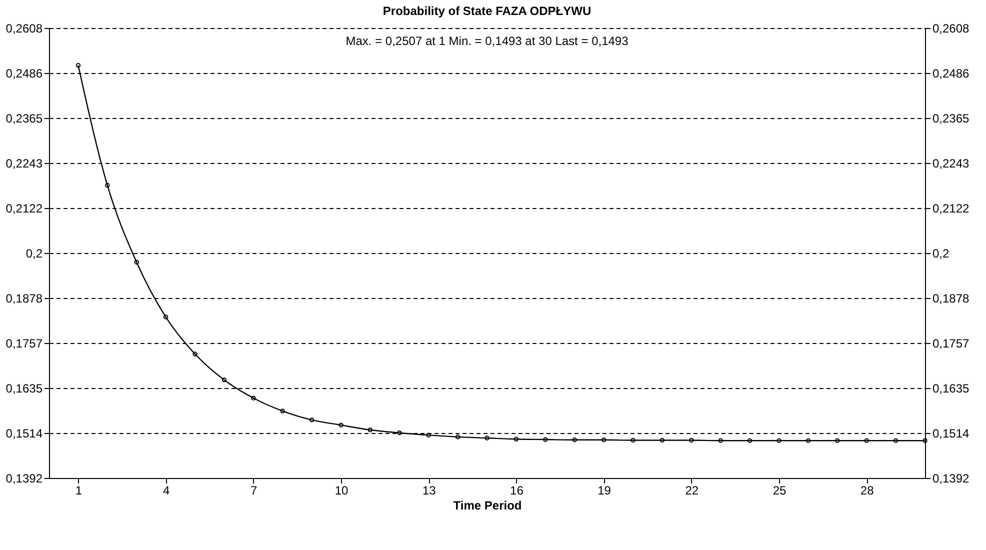 This screenshot has height=550, width=986. I want to click on y-tick-label: 0,2243, so click(24, 163).